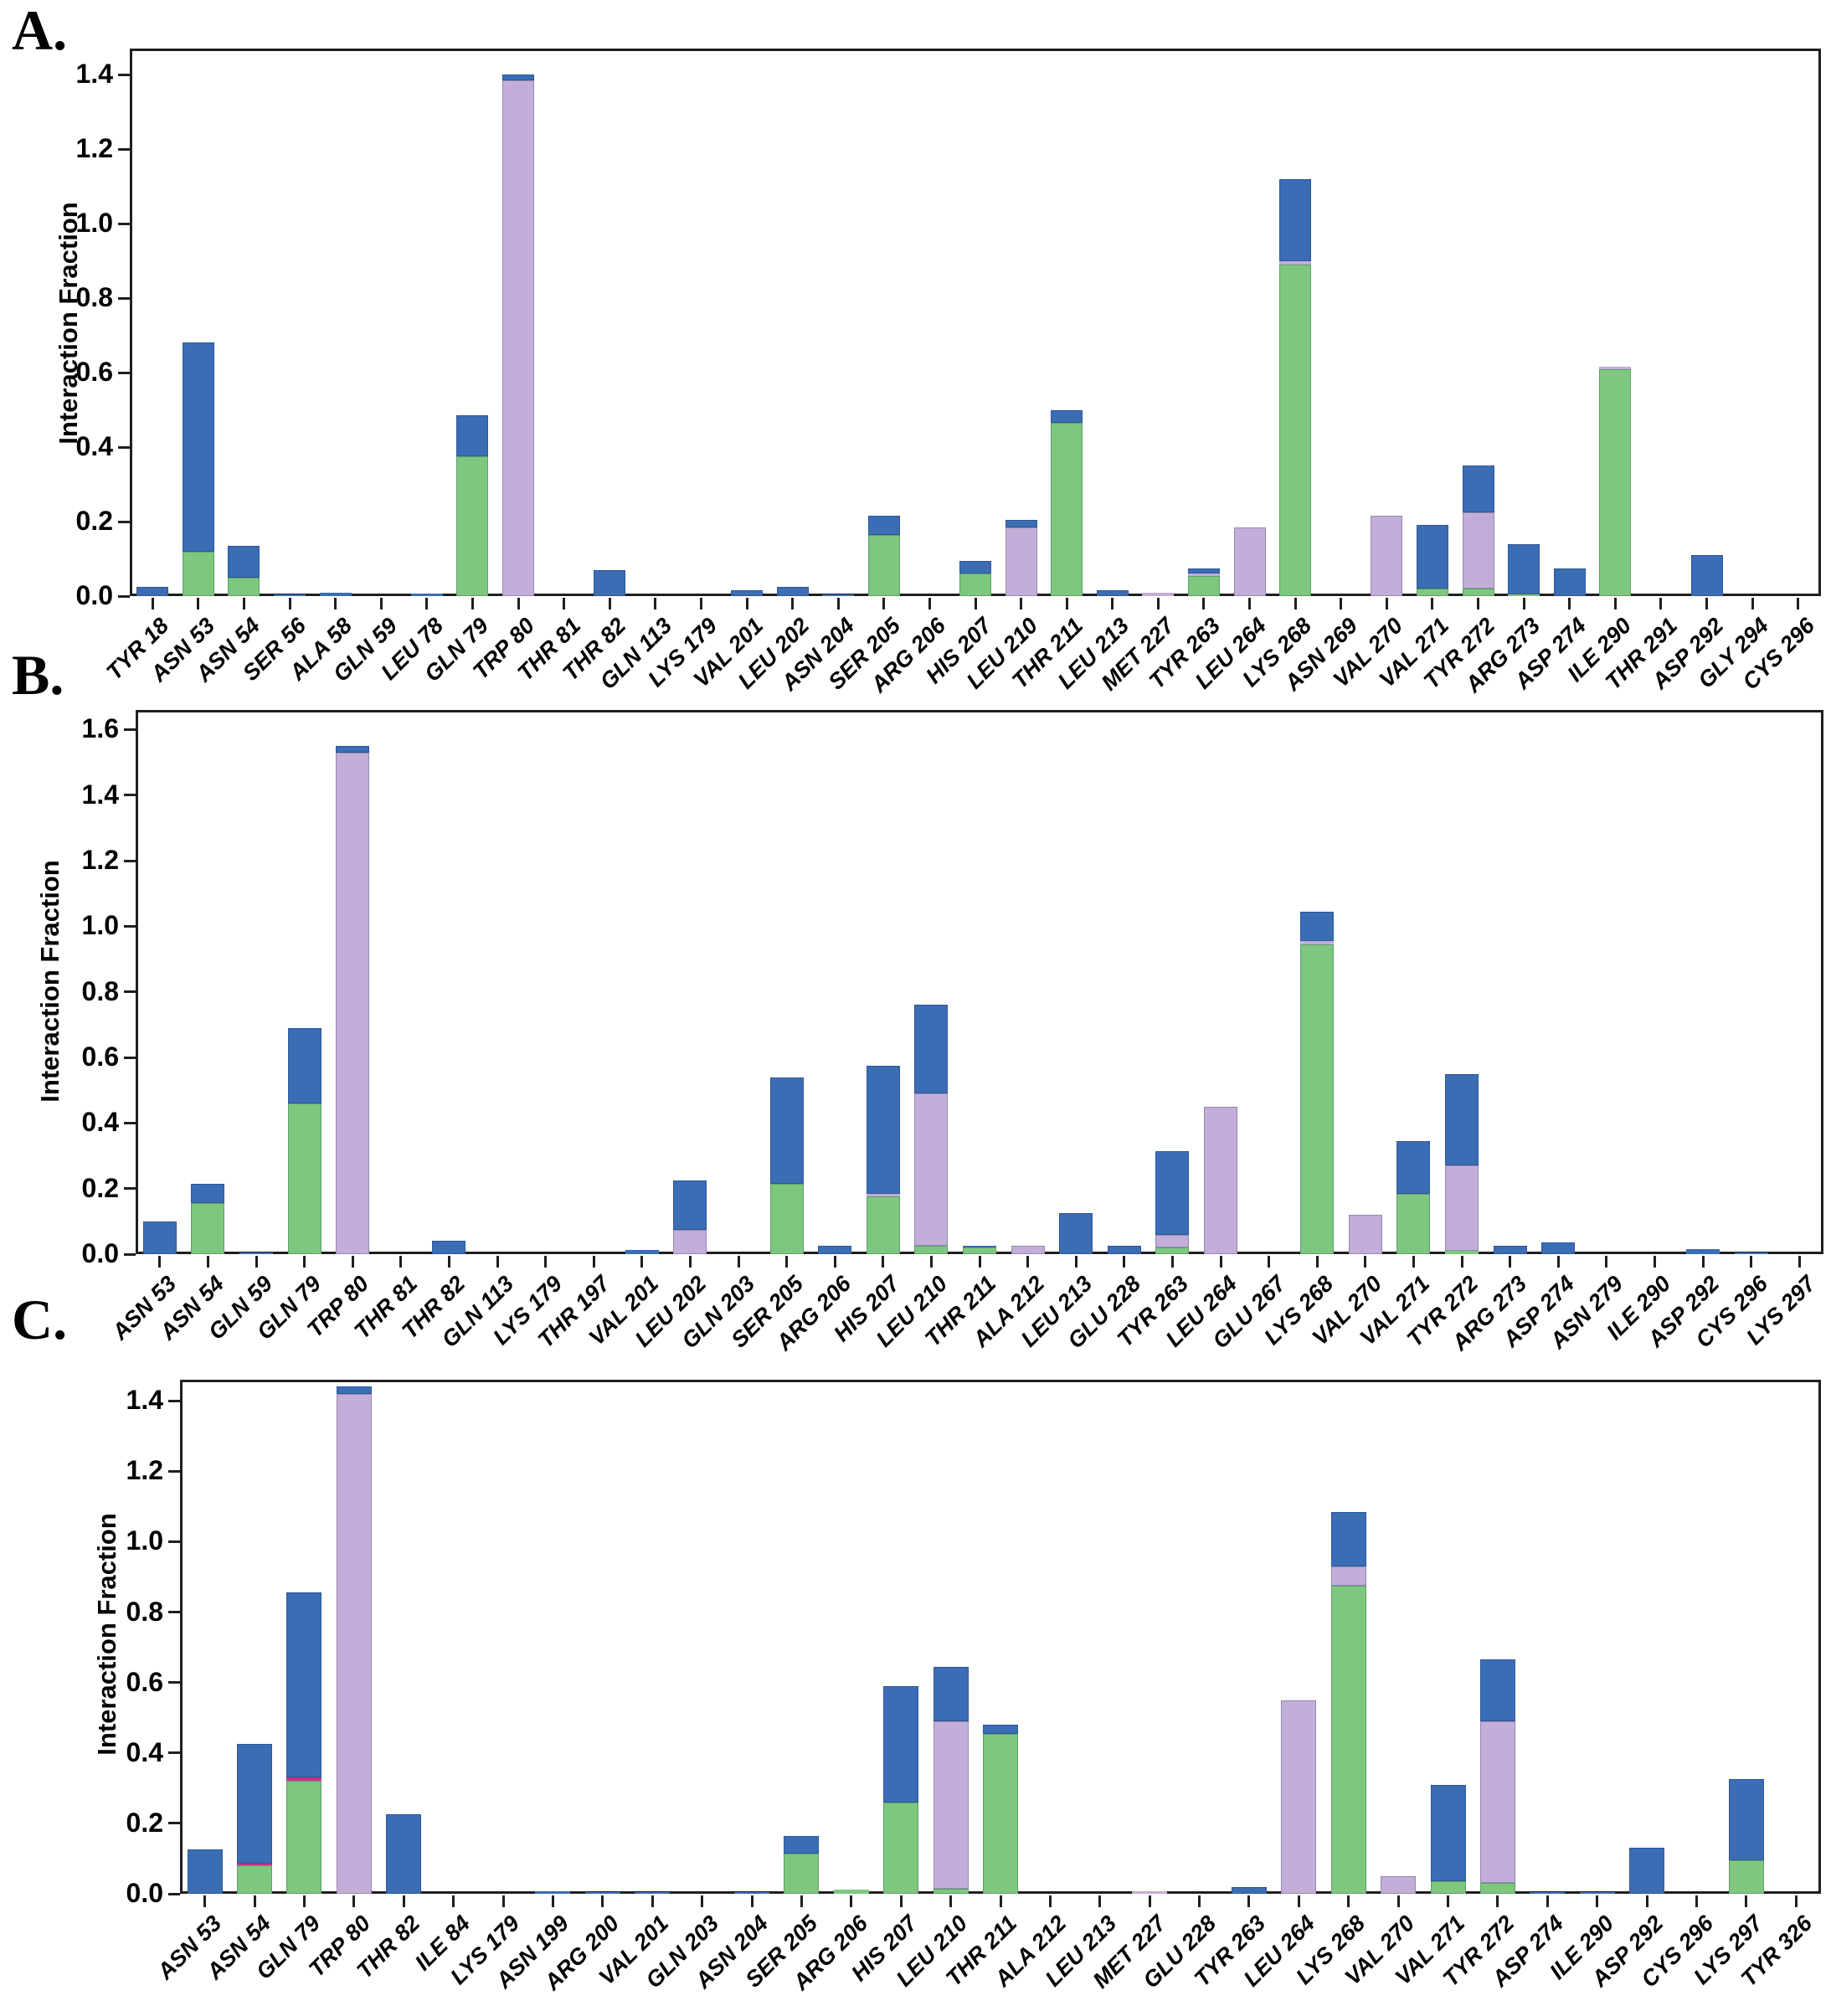  What do you see at coordinates (94, 447) in the screenshot?
I see `y-tick-label: 0.4` at bounding box center [94, 447].